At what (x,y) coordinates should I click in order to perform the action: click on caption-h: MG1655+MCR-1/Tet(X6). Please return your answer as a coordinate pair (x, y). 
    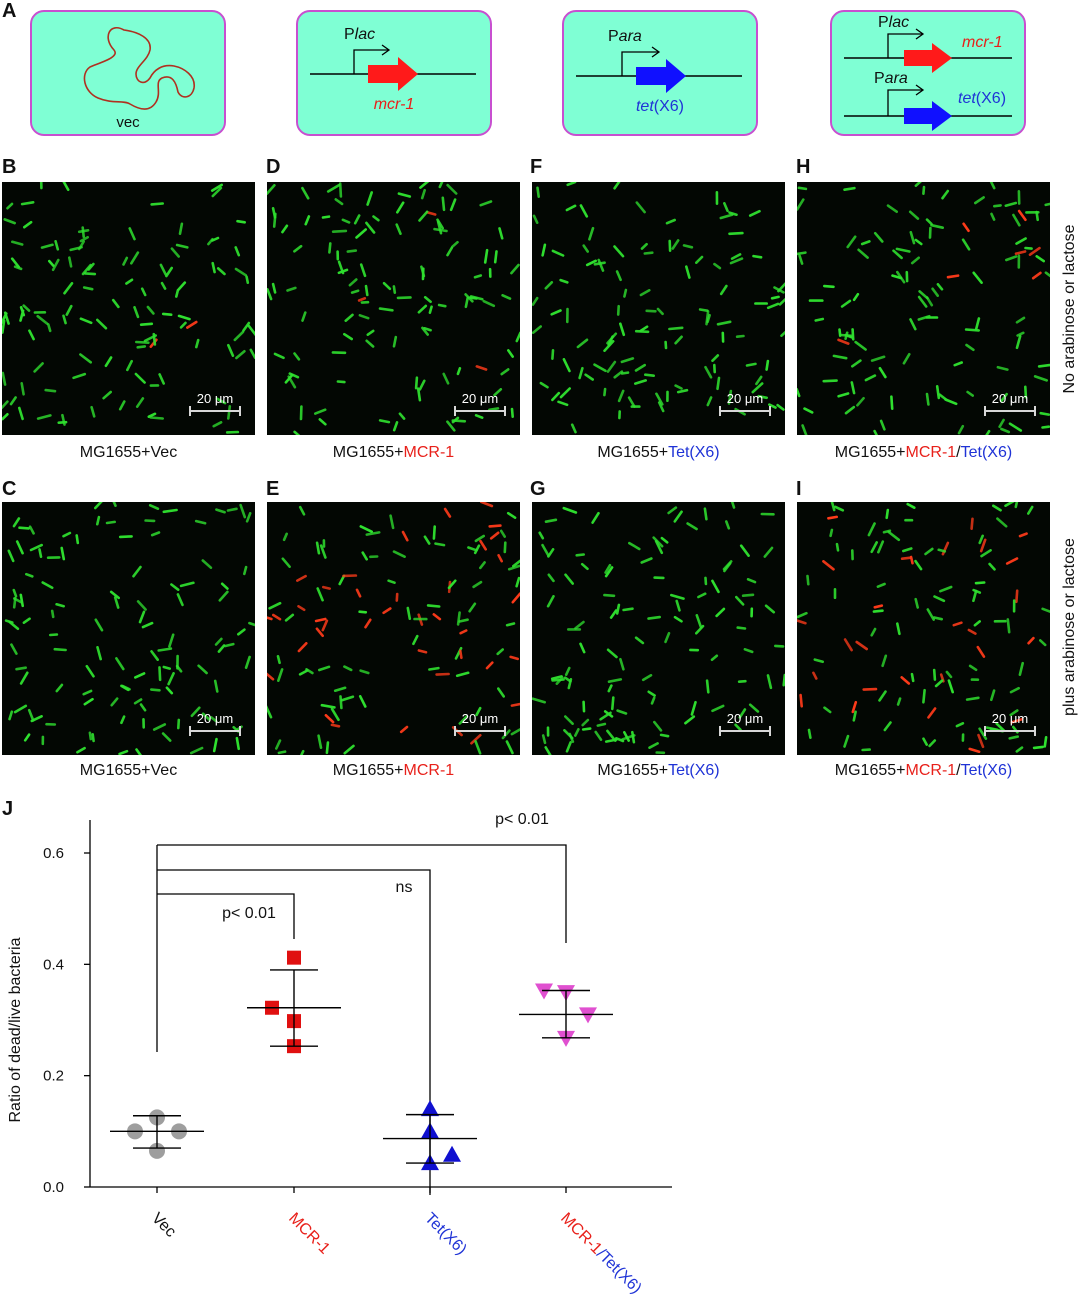
    Looking at the image, I should click on (923, 452).